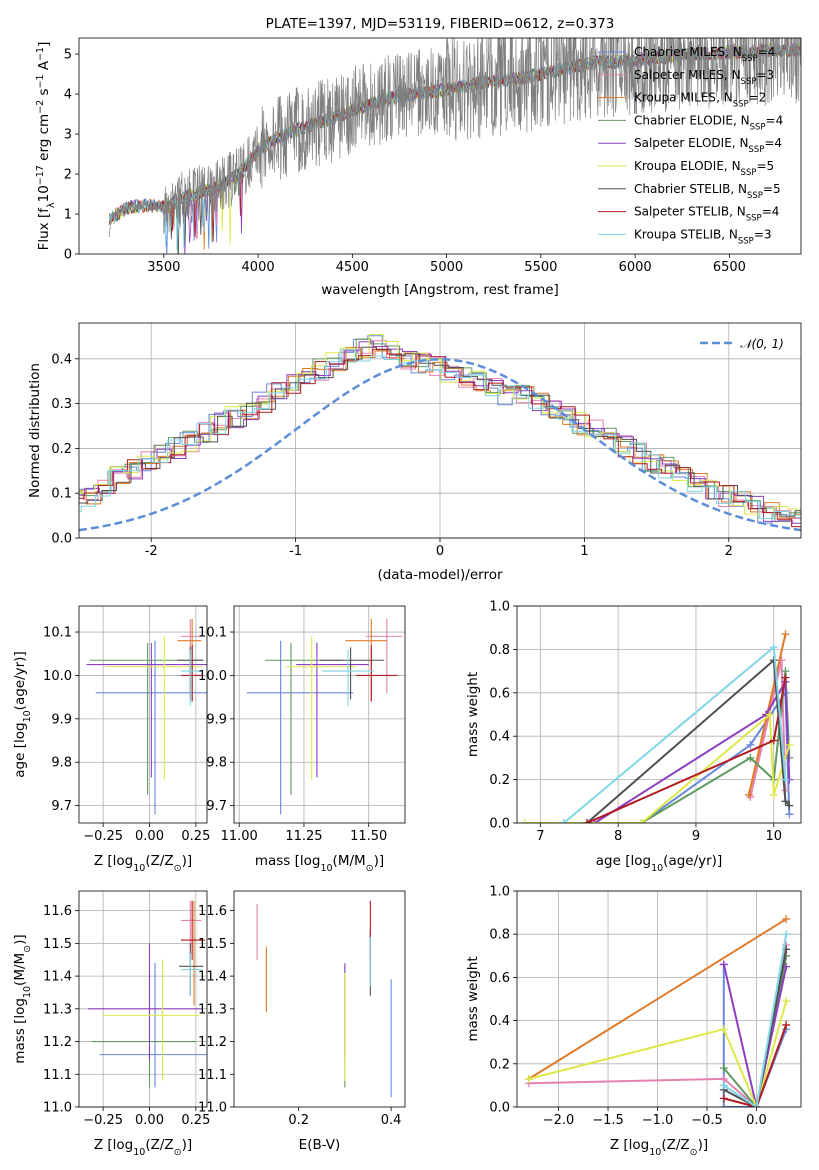 This screenshot has height=1170, width=819. What do you see at coordinates (704, 77) in the screenshot?
I see `legend-label: Salpeter MILES, NSSP=3` at bounding box center [704, 77].